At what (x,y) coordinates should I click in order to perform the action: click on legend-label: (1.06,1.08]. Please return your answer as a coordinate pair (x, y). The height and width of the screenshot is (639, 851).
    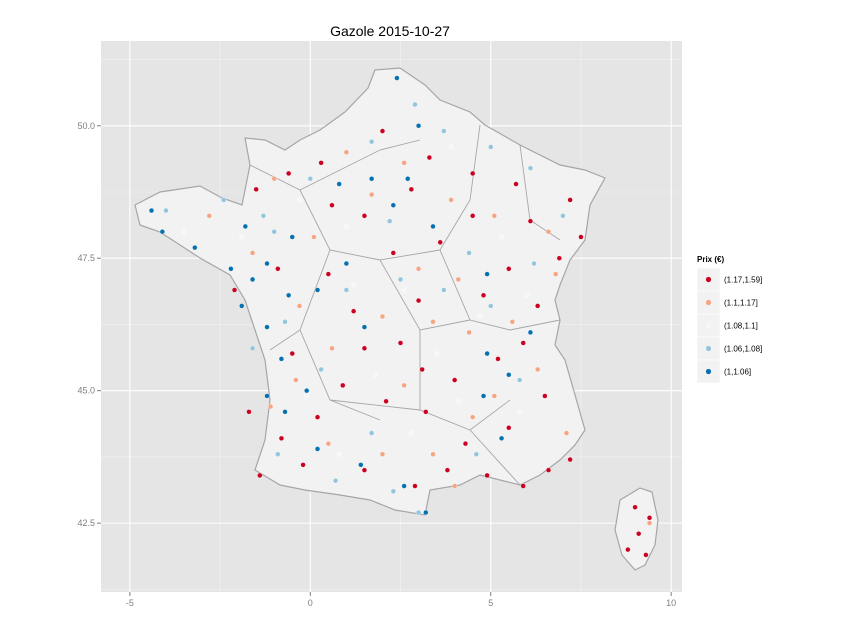
    Looking at the image, I should click on (743, 349).